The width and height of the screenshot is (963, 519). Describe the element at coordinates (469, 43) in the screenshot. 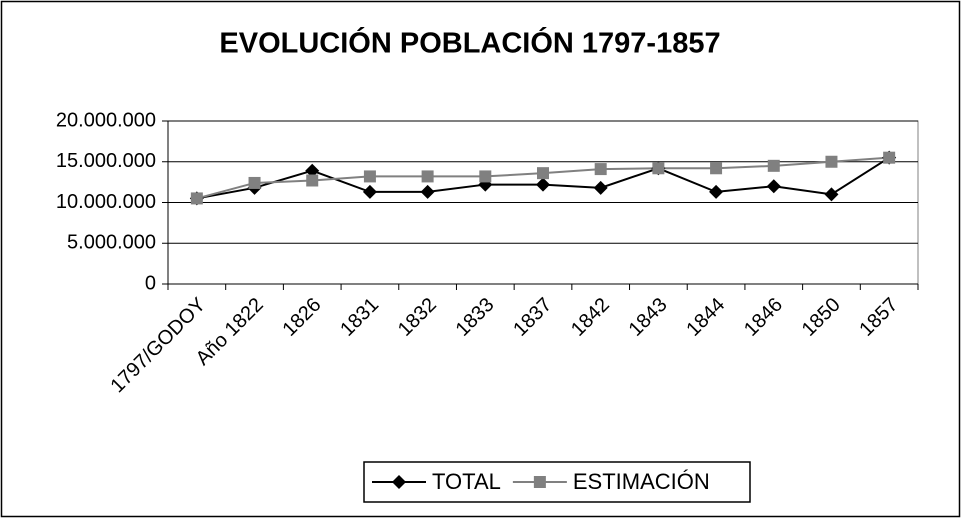

I see `chart-title: EVOLUCIÓN POBLACIÓN 1797-1857` at that location.